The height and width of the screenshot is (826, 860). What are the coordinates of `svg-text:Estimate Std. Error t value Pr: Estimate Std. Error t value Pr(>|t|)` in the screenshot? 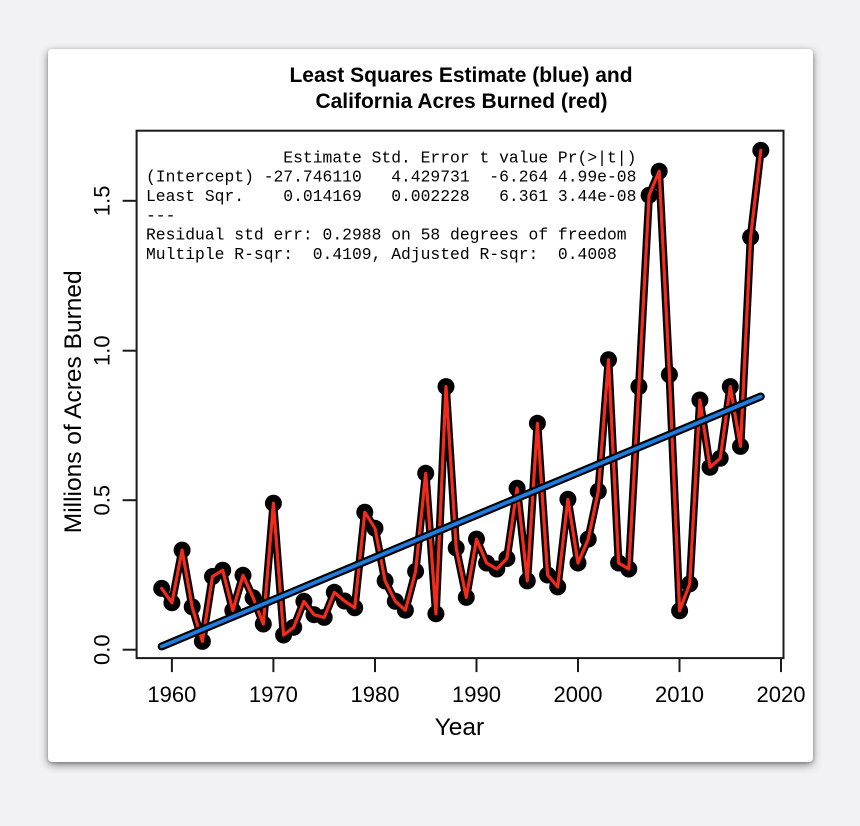 It's located at (391, 157).